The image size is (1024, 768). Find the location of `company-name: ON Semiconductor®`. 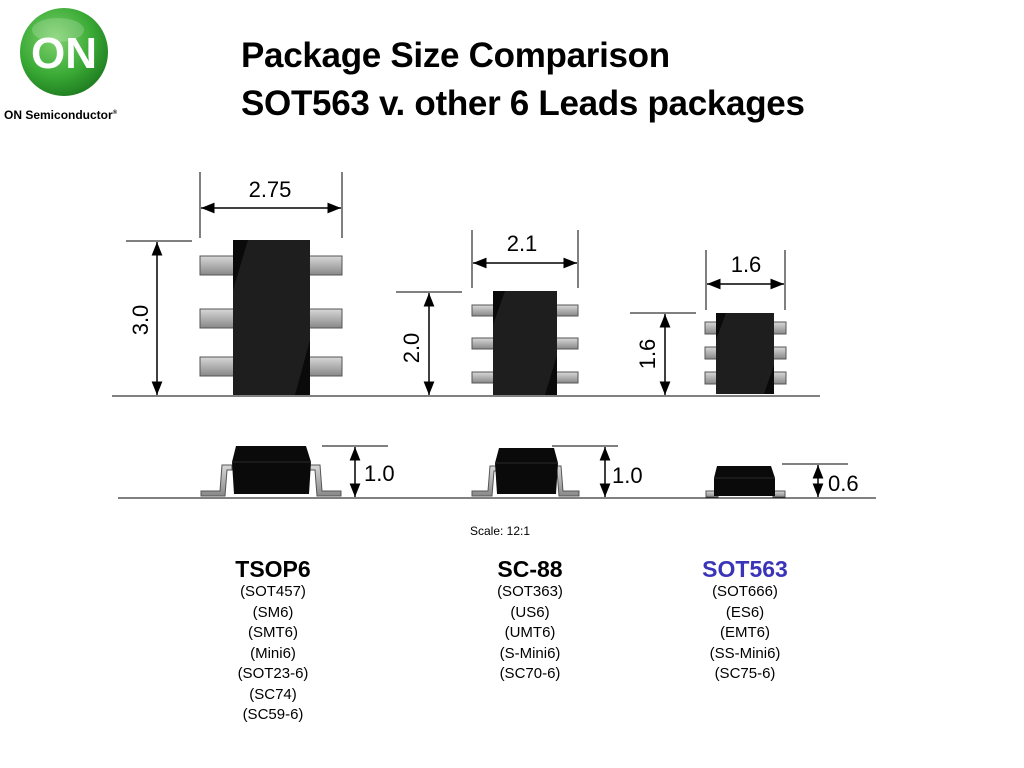

company-name: ON Semiconductor® is located at coordinates (60, 115).